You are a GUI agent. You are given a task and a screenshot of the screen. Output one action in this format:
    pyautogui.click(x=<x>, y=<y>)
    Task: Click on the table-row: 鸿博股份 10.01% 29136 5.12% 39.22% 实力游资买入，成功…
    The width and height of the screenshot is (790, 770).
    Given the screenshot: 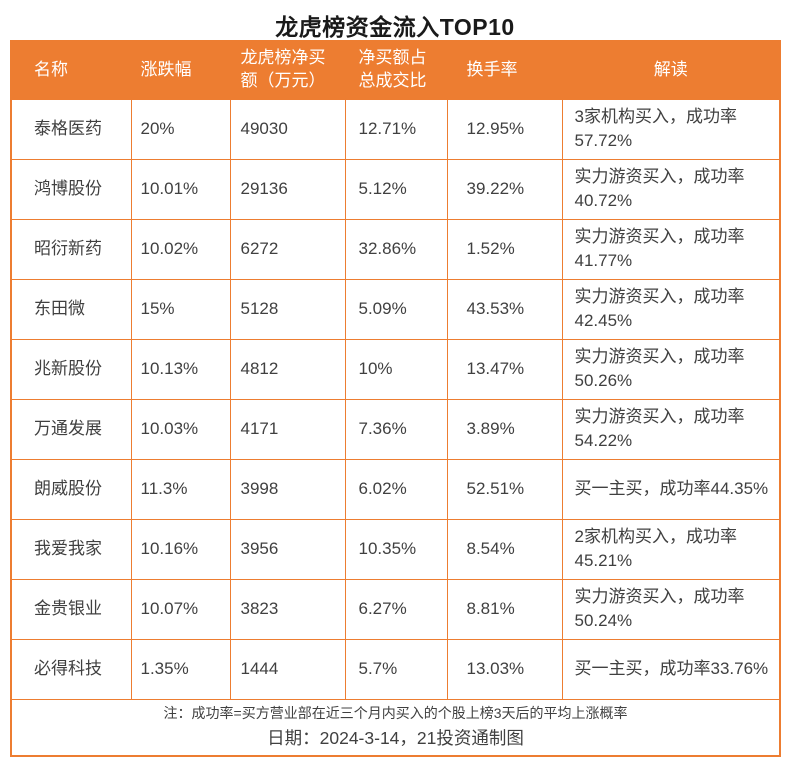 What is the action you would take?
    pyautogui.click(x=395, y=189)
    